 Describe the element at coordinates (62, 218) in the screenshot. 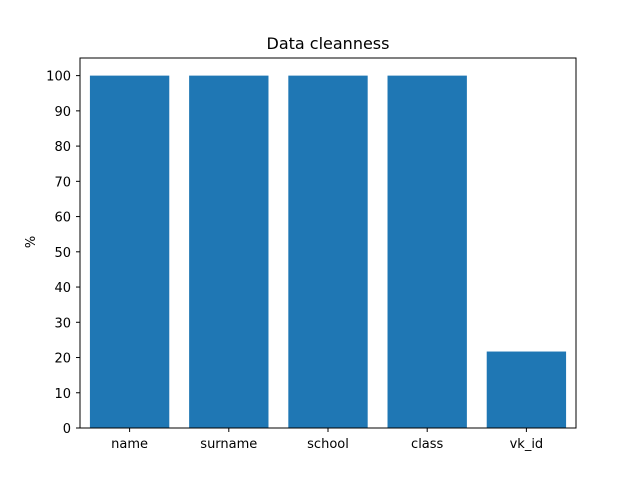

I see `y-tick-label-60: 60` at that location.